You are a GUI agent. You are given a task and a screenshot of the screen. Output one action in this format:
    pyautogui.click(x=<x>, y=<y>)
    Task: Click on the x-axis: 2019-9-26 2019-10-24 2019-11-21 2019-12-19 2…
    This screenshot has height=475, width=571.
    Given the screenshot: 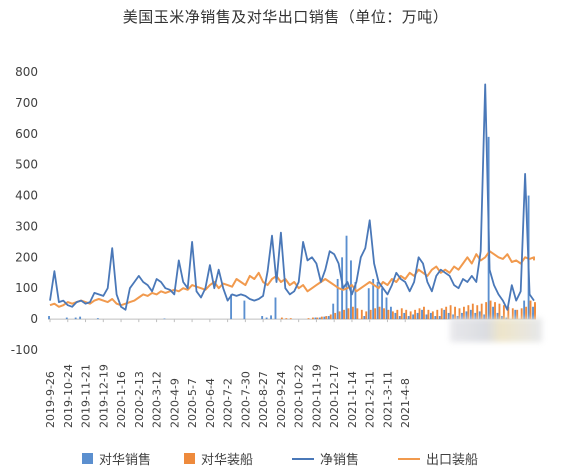 What is the action you would take?
    pyautogui.click(x=228, y=373)
    